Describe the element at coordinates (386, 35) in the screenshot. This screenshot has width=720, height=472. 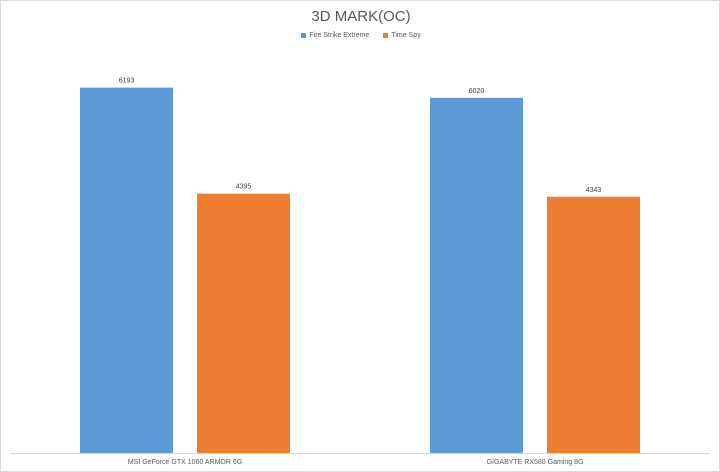
I see `legend-swatch-time-spy` at that location.